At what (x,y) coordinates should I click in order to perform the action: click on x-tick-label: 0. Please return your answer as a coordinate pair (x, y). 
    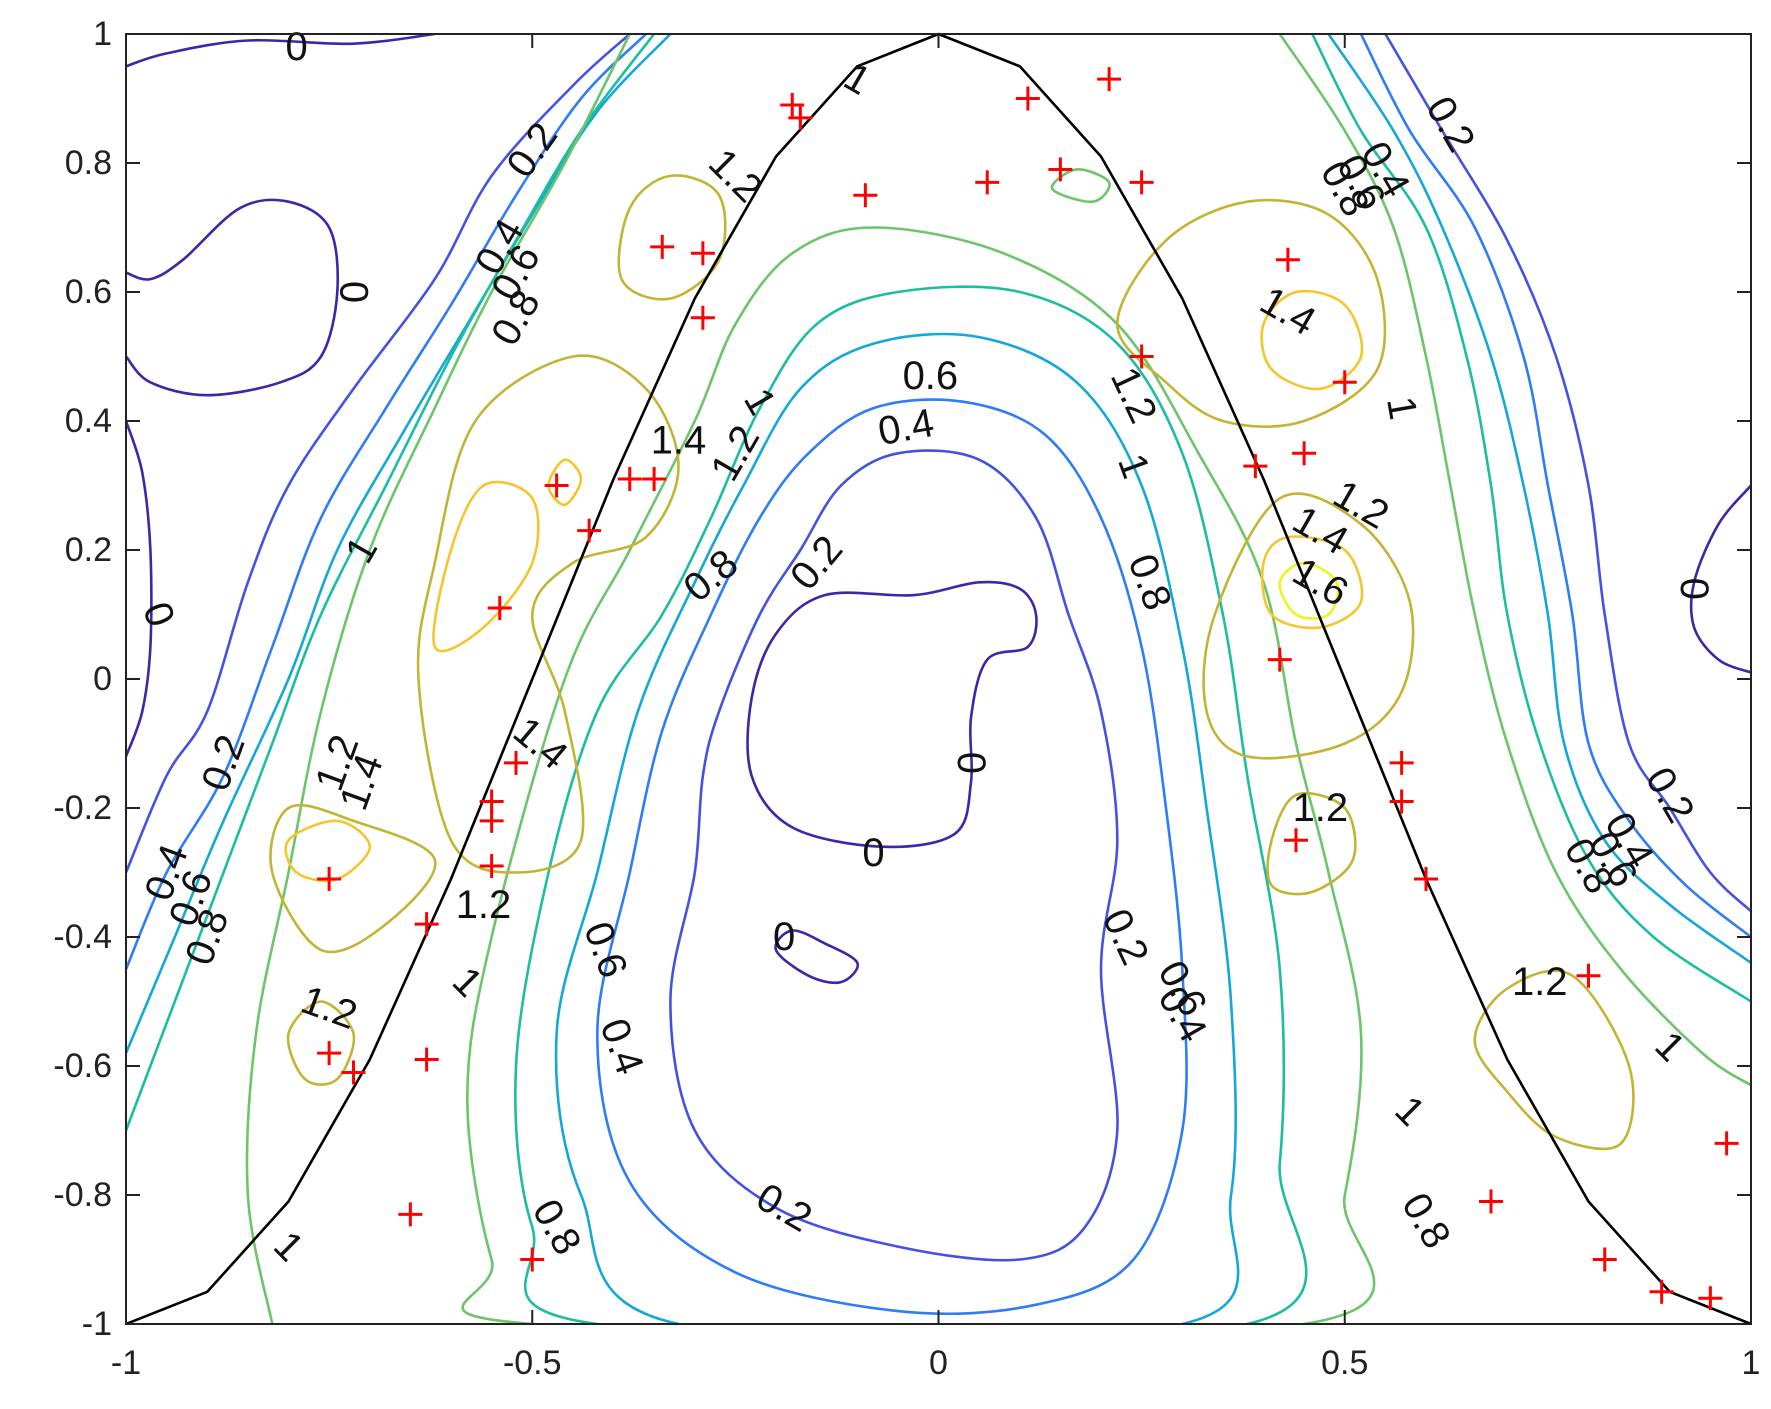
    Looking at the image, I should click on (938, 1363).